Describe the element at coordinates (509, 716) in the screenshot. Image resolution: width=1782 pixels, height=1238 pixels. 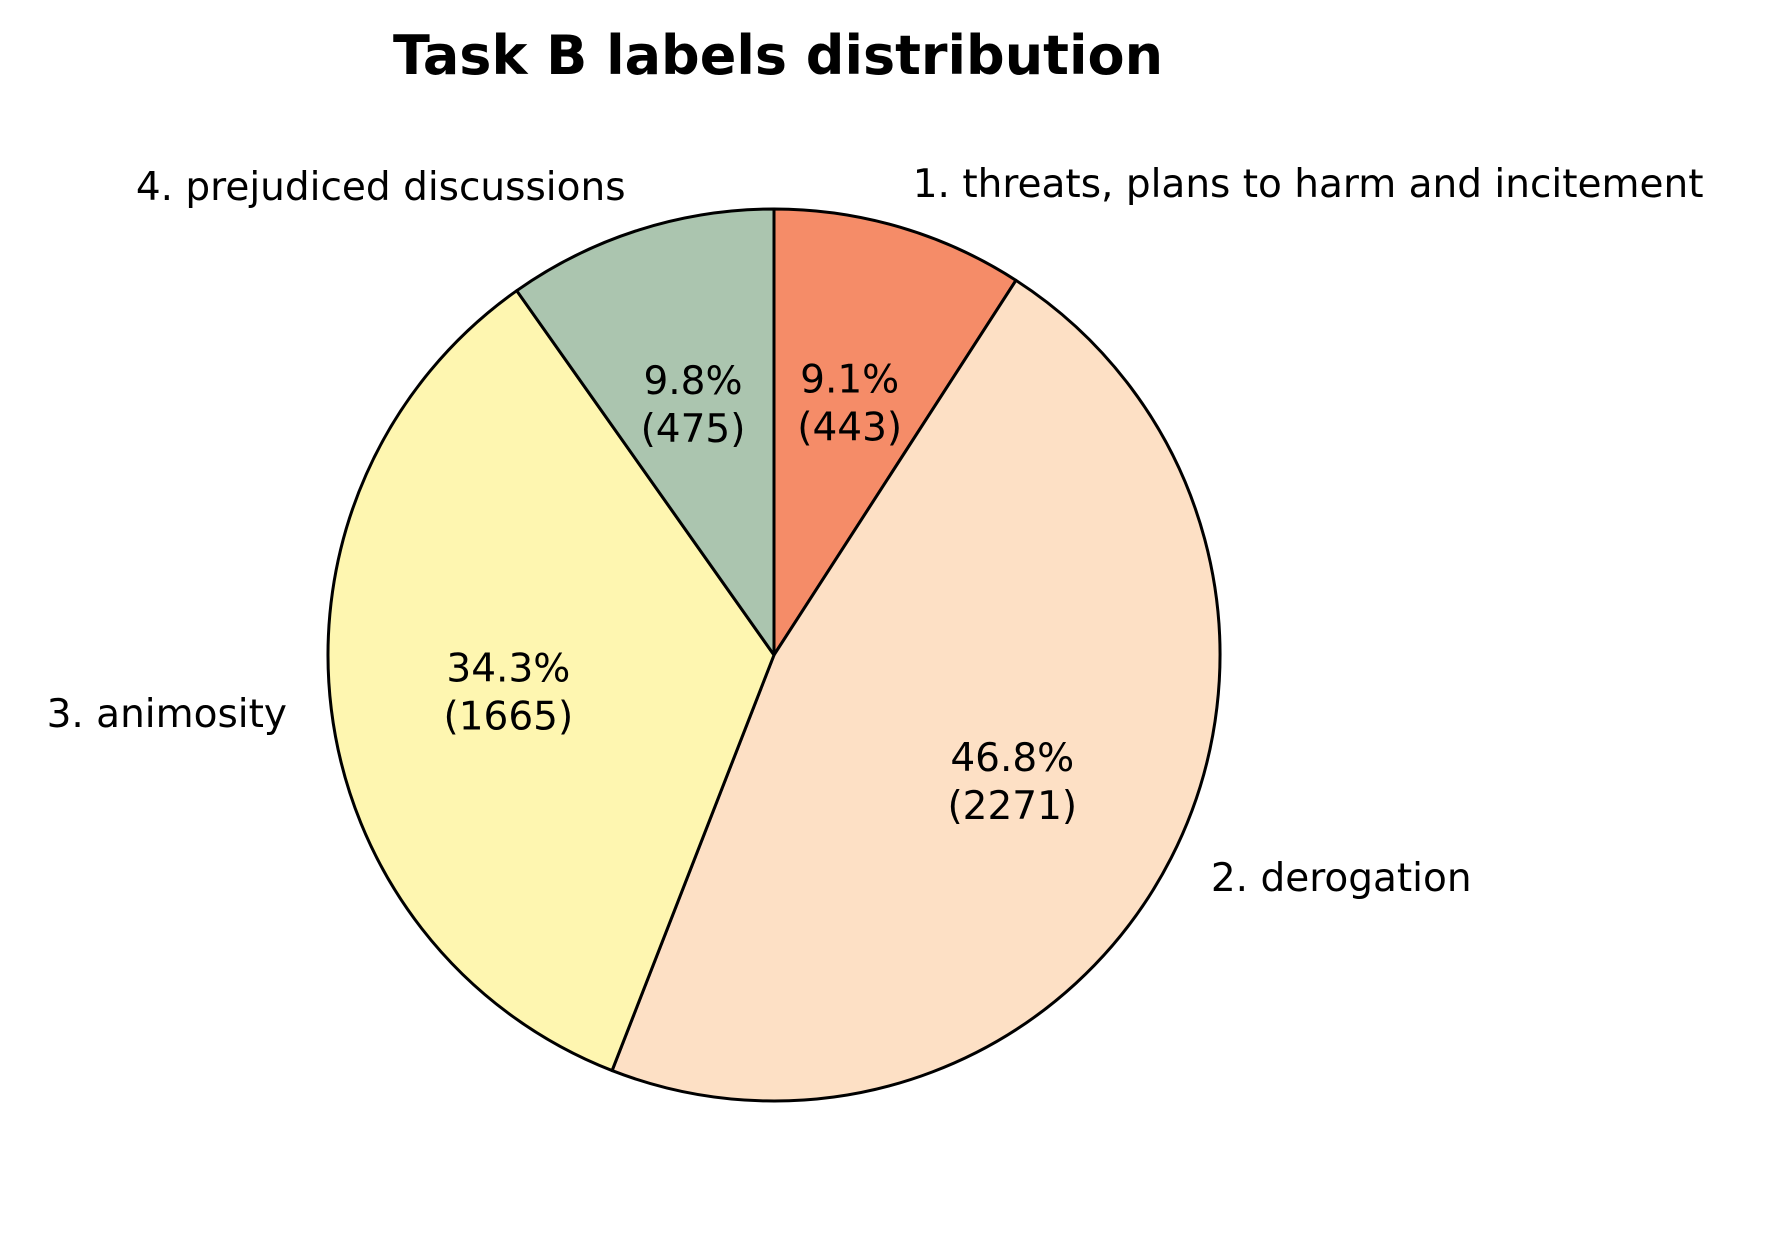
I see `slice-count-animosity: (1665)` at that location.